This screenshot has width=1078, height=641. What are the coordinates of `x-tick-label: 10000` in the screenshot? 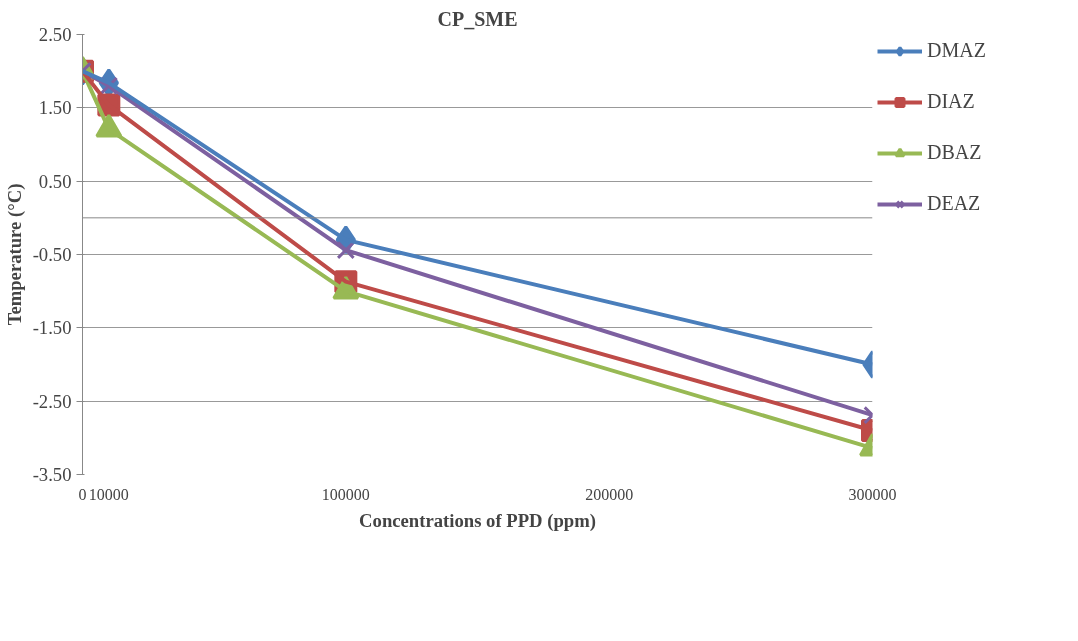 It's located at (108, 494).